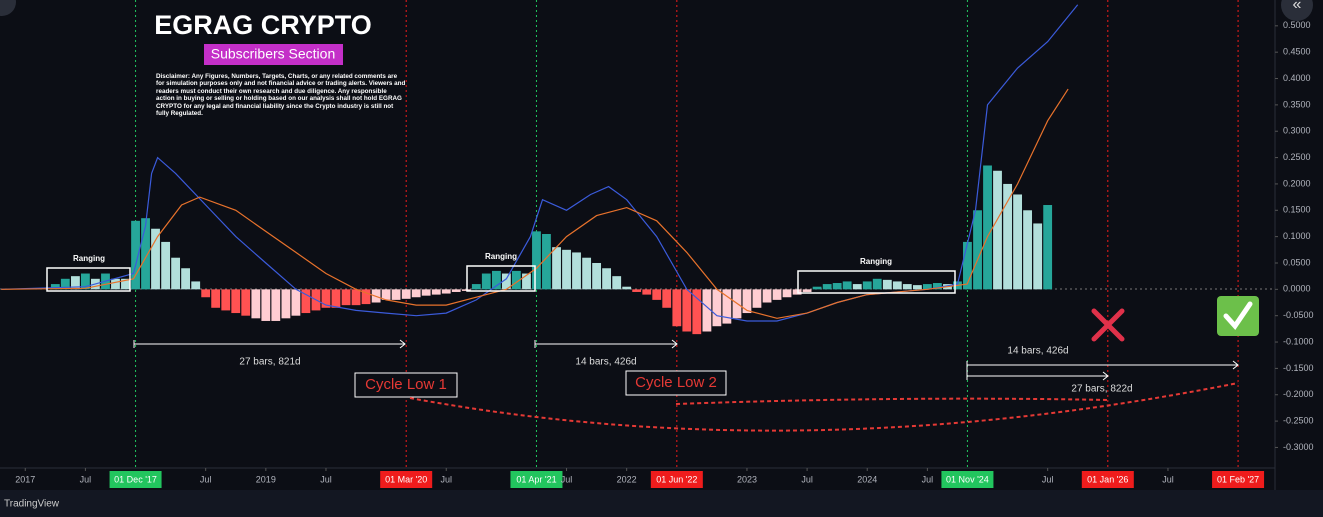 This screenshot has height=517, width=1323. I want to click on y-tick-label: -0.3000, so click(1298, 447).